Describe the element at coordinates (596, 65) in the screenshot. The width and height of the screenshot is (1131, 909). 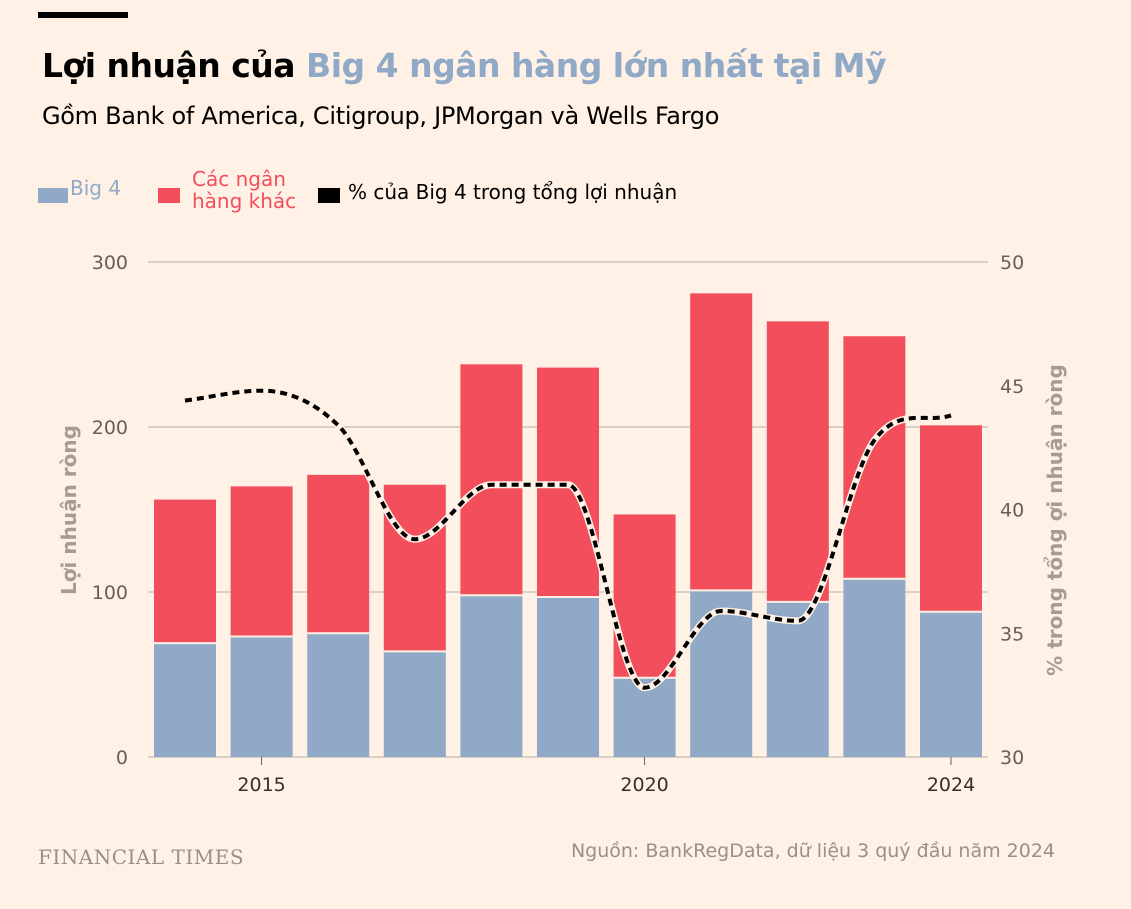
I see `title-highlight: Big 4 ngân hàng lớn nhất tại Mỹ` at that location.